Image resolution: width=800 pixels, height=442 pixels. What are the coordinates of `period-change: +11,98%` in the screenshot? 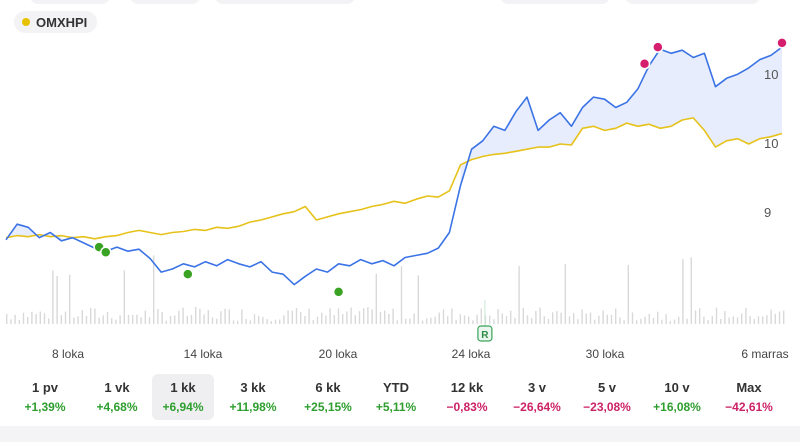 It's located at (253, 407).